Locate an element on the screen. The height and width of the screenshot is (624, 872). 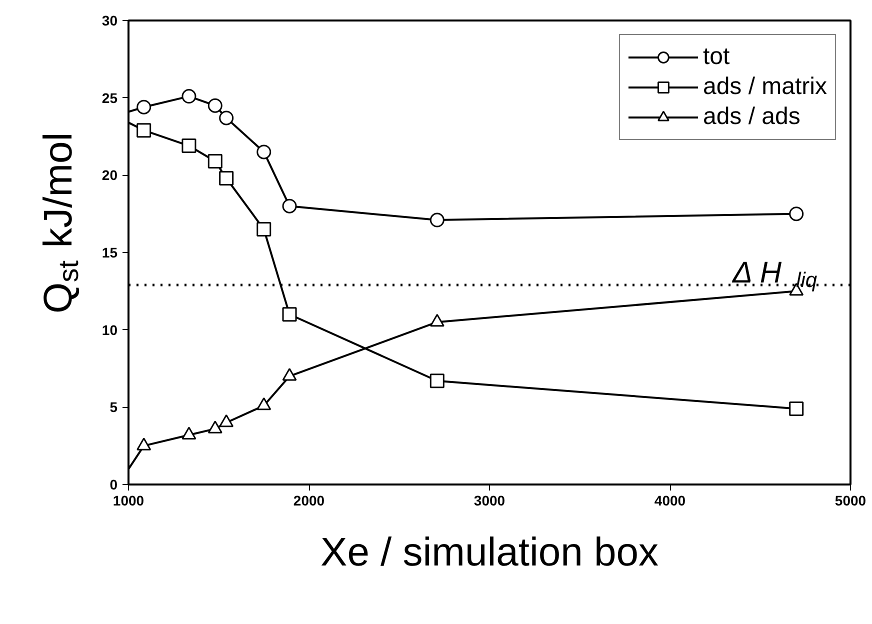
y-axis-title: Qst kJ/mol is located at coordinates (60, 223).